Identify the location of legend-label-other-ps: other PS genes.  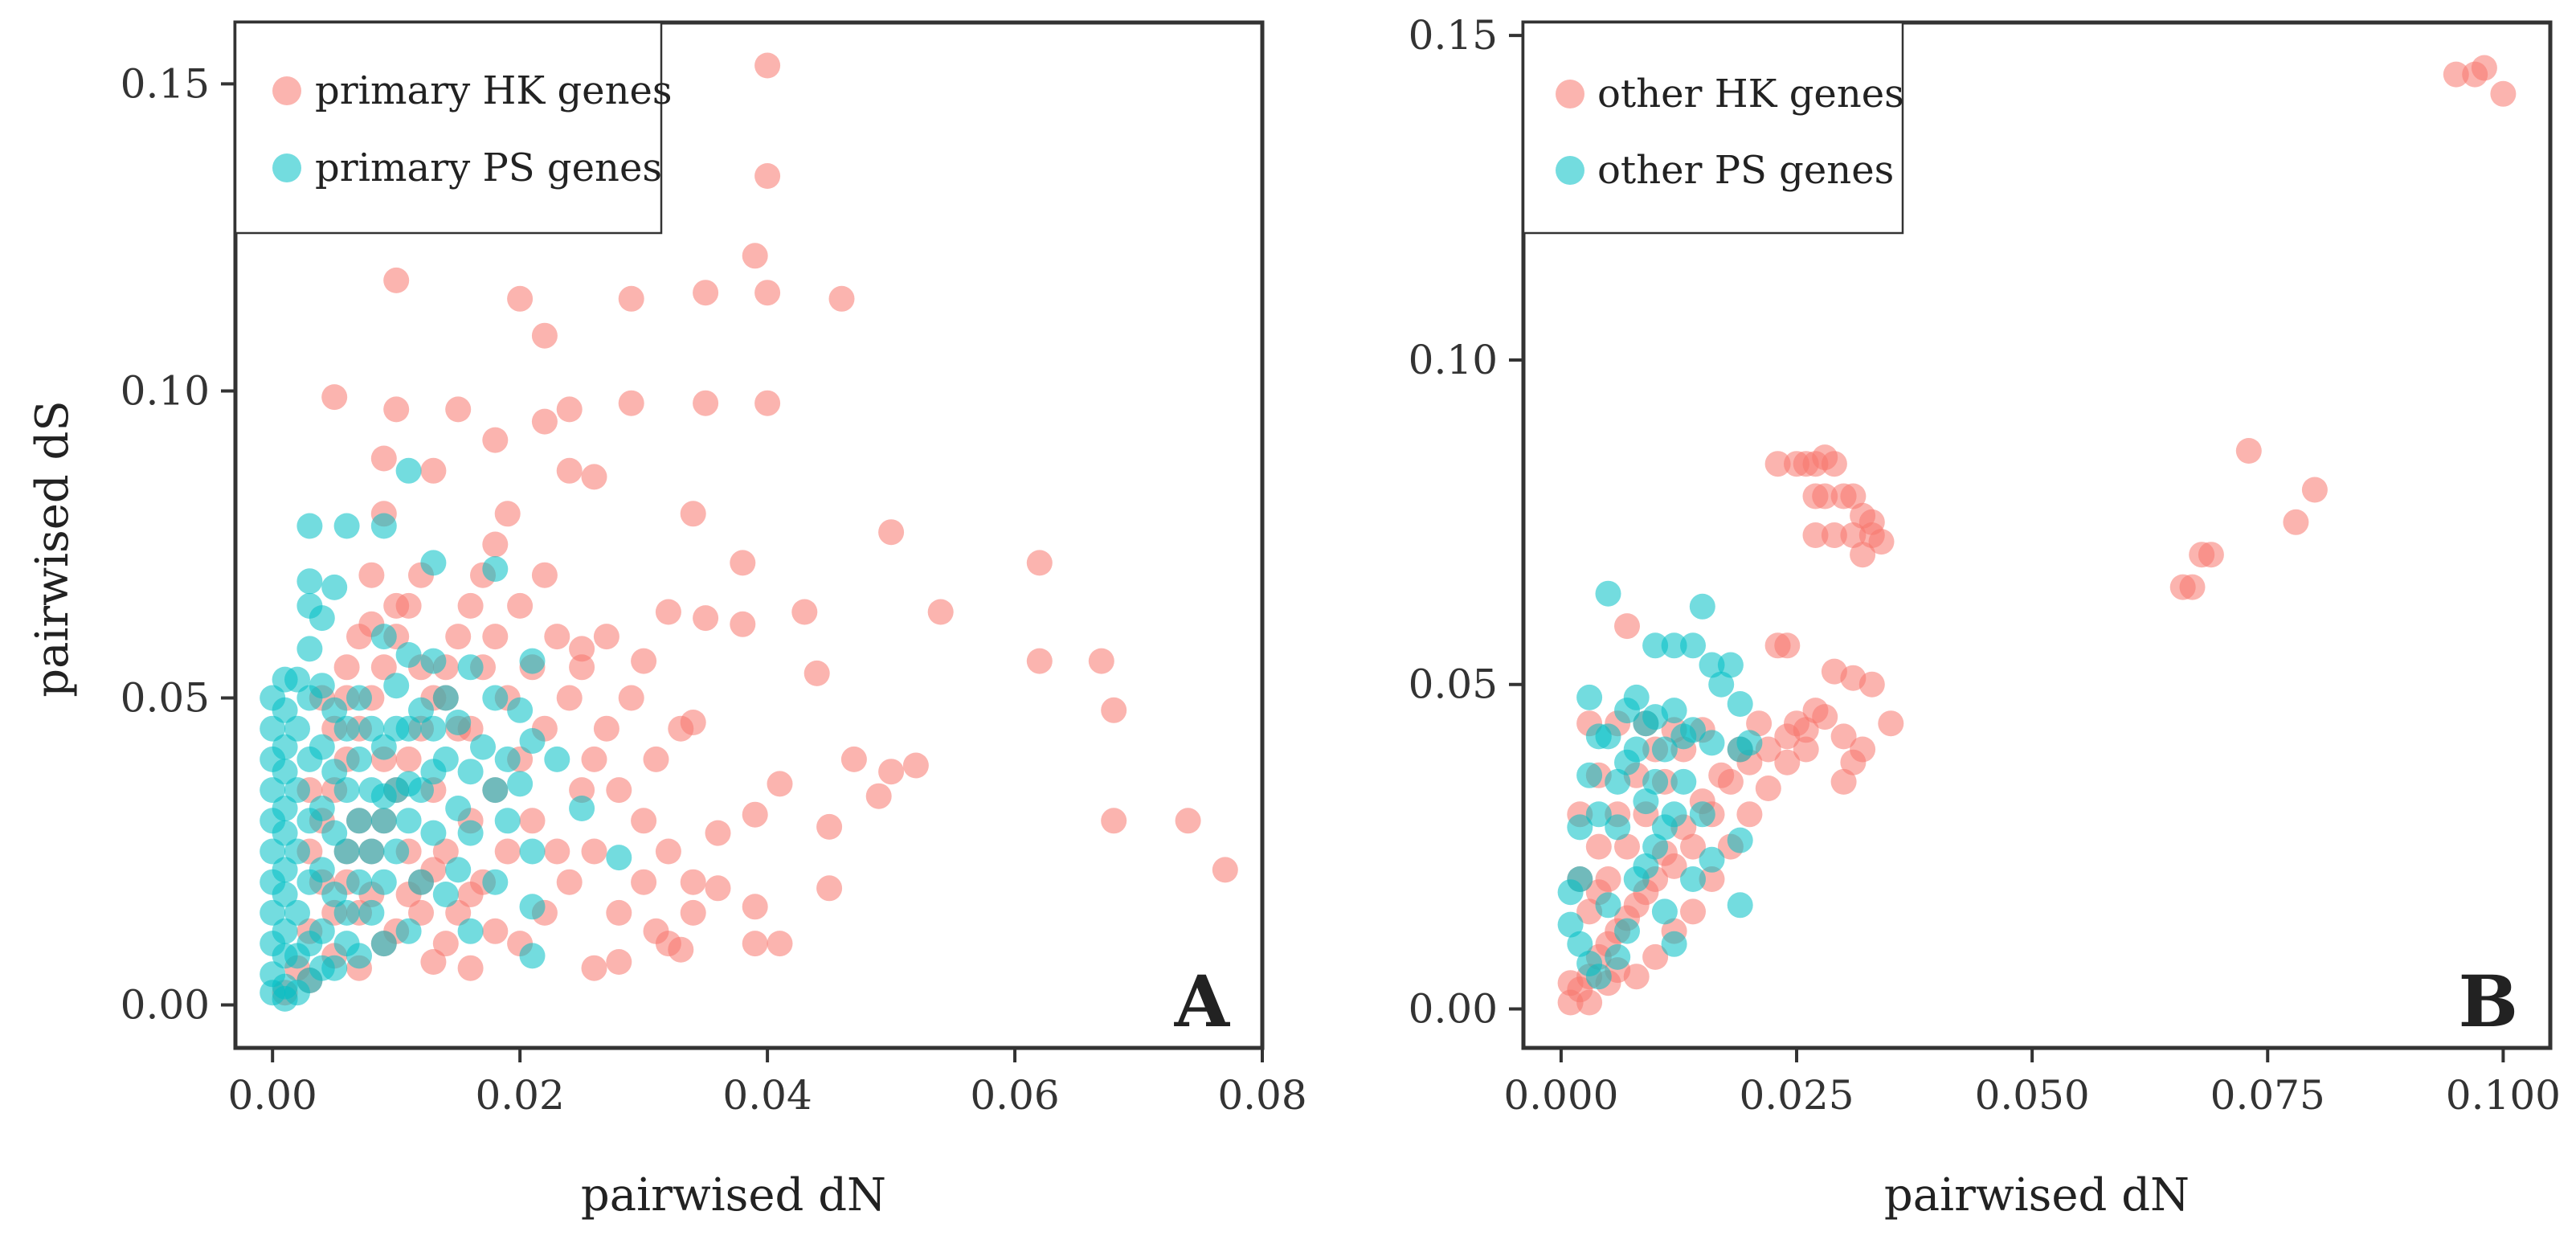
(1746, 170).